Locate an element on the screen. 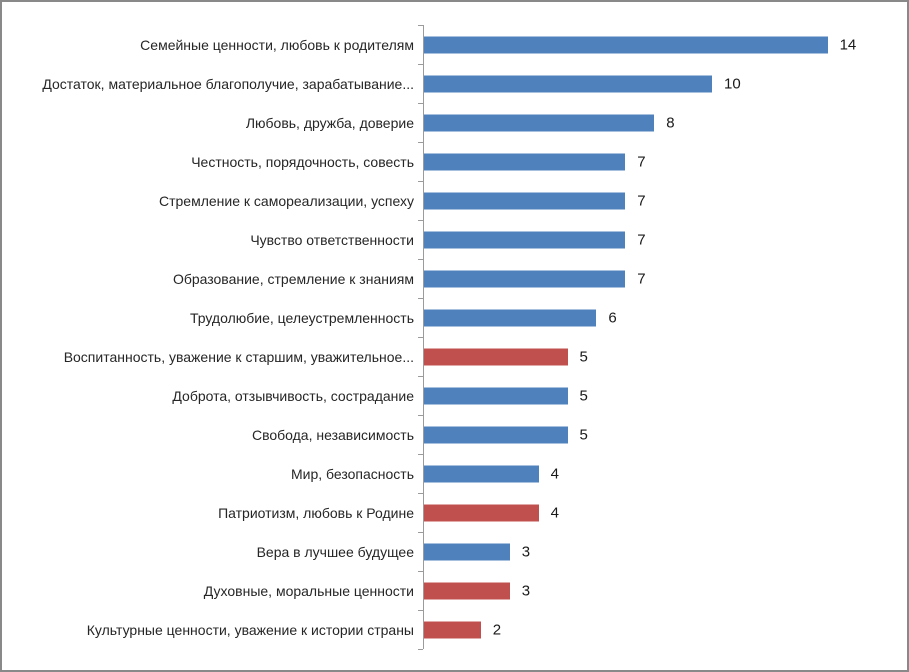 This screenshot has width=909, height=672. category-label: Семейные ценности, любовь к родителям is located at coordinates (277, 44).